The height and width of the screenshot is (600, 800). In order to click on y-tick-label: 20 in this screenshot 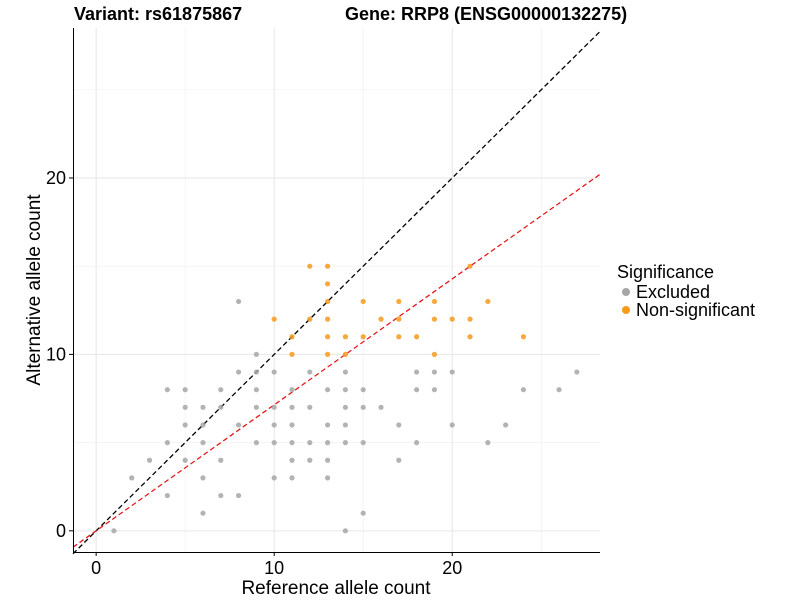, I will do `click(56, 178)`.